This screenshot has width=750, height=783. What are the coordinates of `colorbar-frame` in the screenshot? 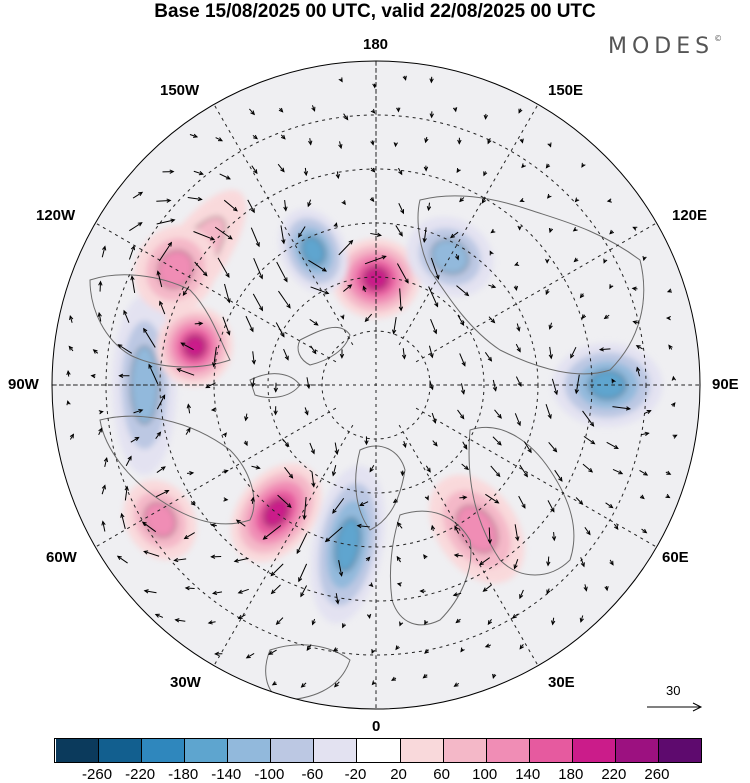 It's located at (378, 750).